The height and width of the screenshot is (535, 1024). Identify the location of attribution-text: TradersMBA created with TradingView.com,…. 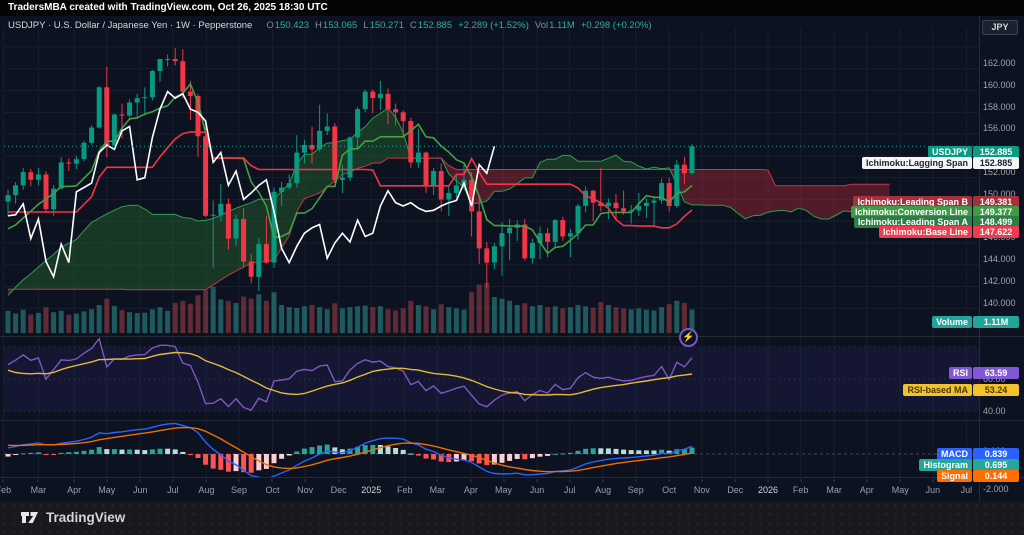
(168, 7).